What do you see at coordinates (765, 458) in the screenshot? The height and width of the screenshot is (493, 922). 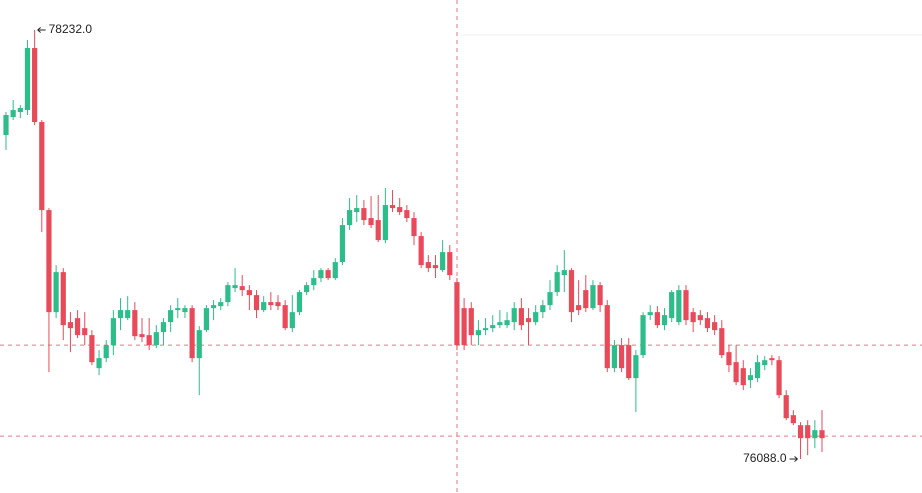 I see `min-label: 76088.0` at bounding box center [765, 458].